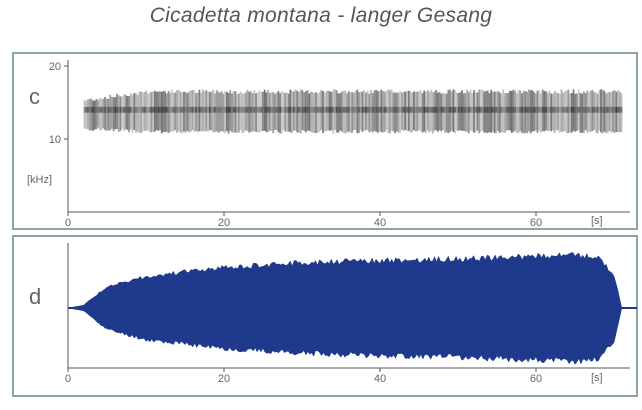  Describe the element at coordinates (34, 96) in the screenshot. I see `panel-label-c: c` at that location.